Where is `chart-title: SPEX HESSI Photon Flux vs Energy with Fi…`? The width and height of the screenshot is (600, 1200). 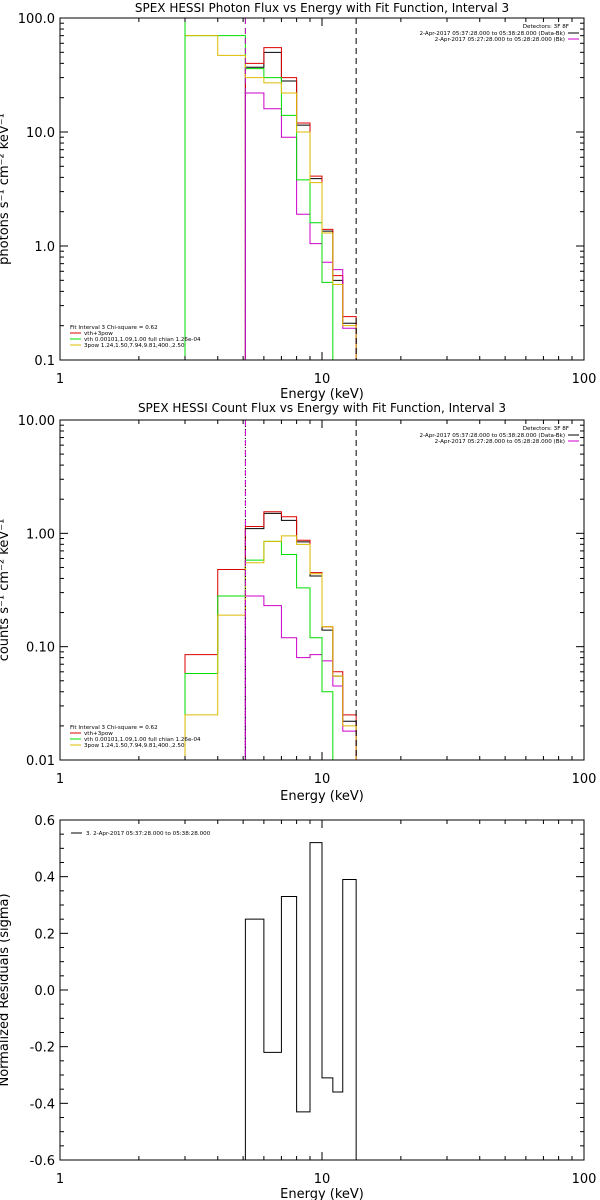 chart-title: SPEX HESSI Photon Flux vs Energy with Fi… is located at coordinates (322, 8).